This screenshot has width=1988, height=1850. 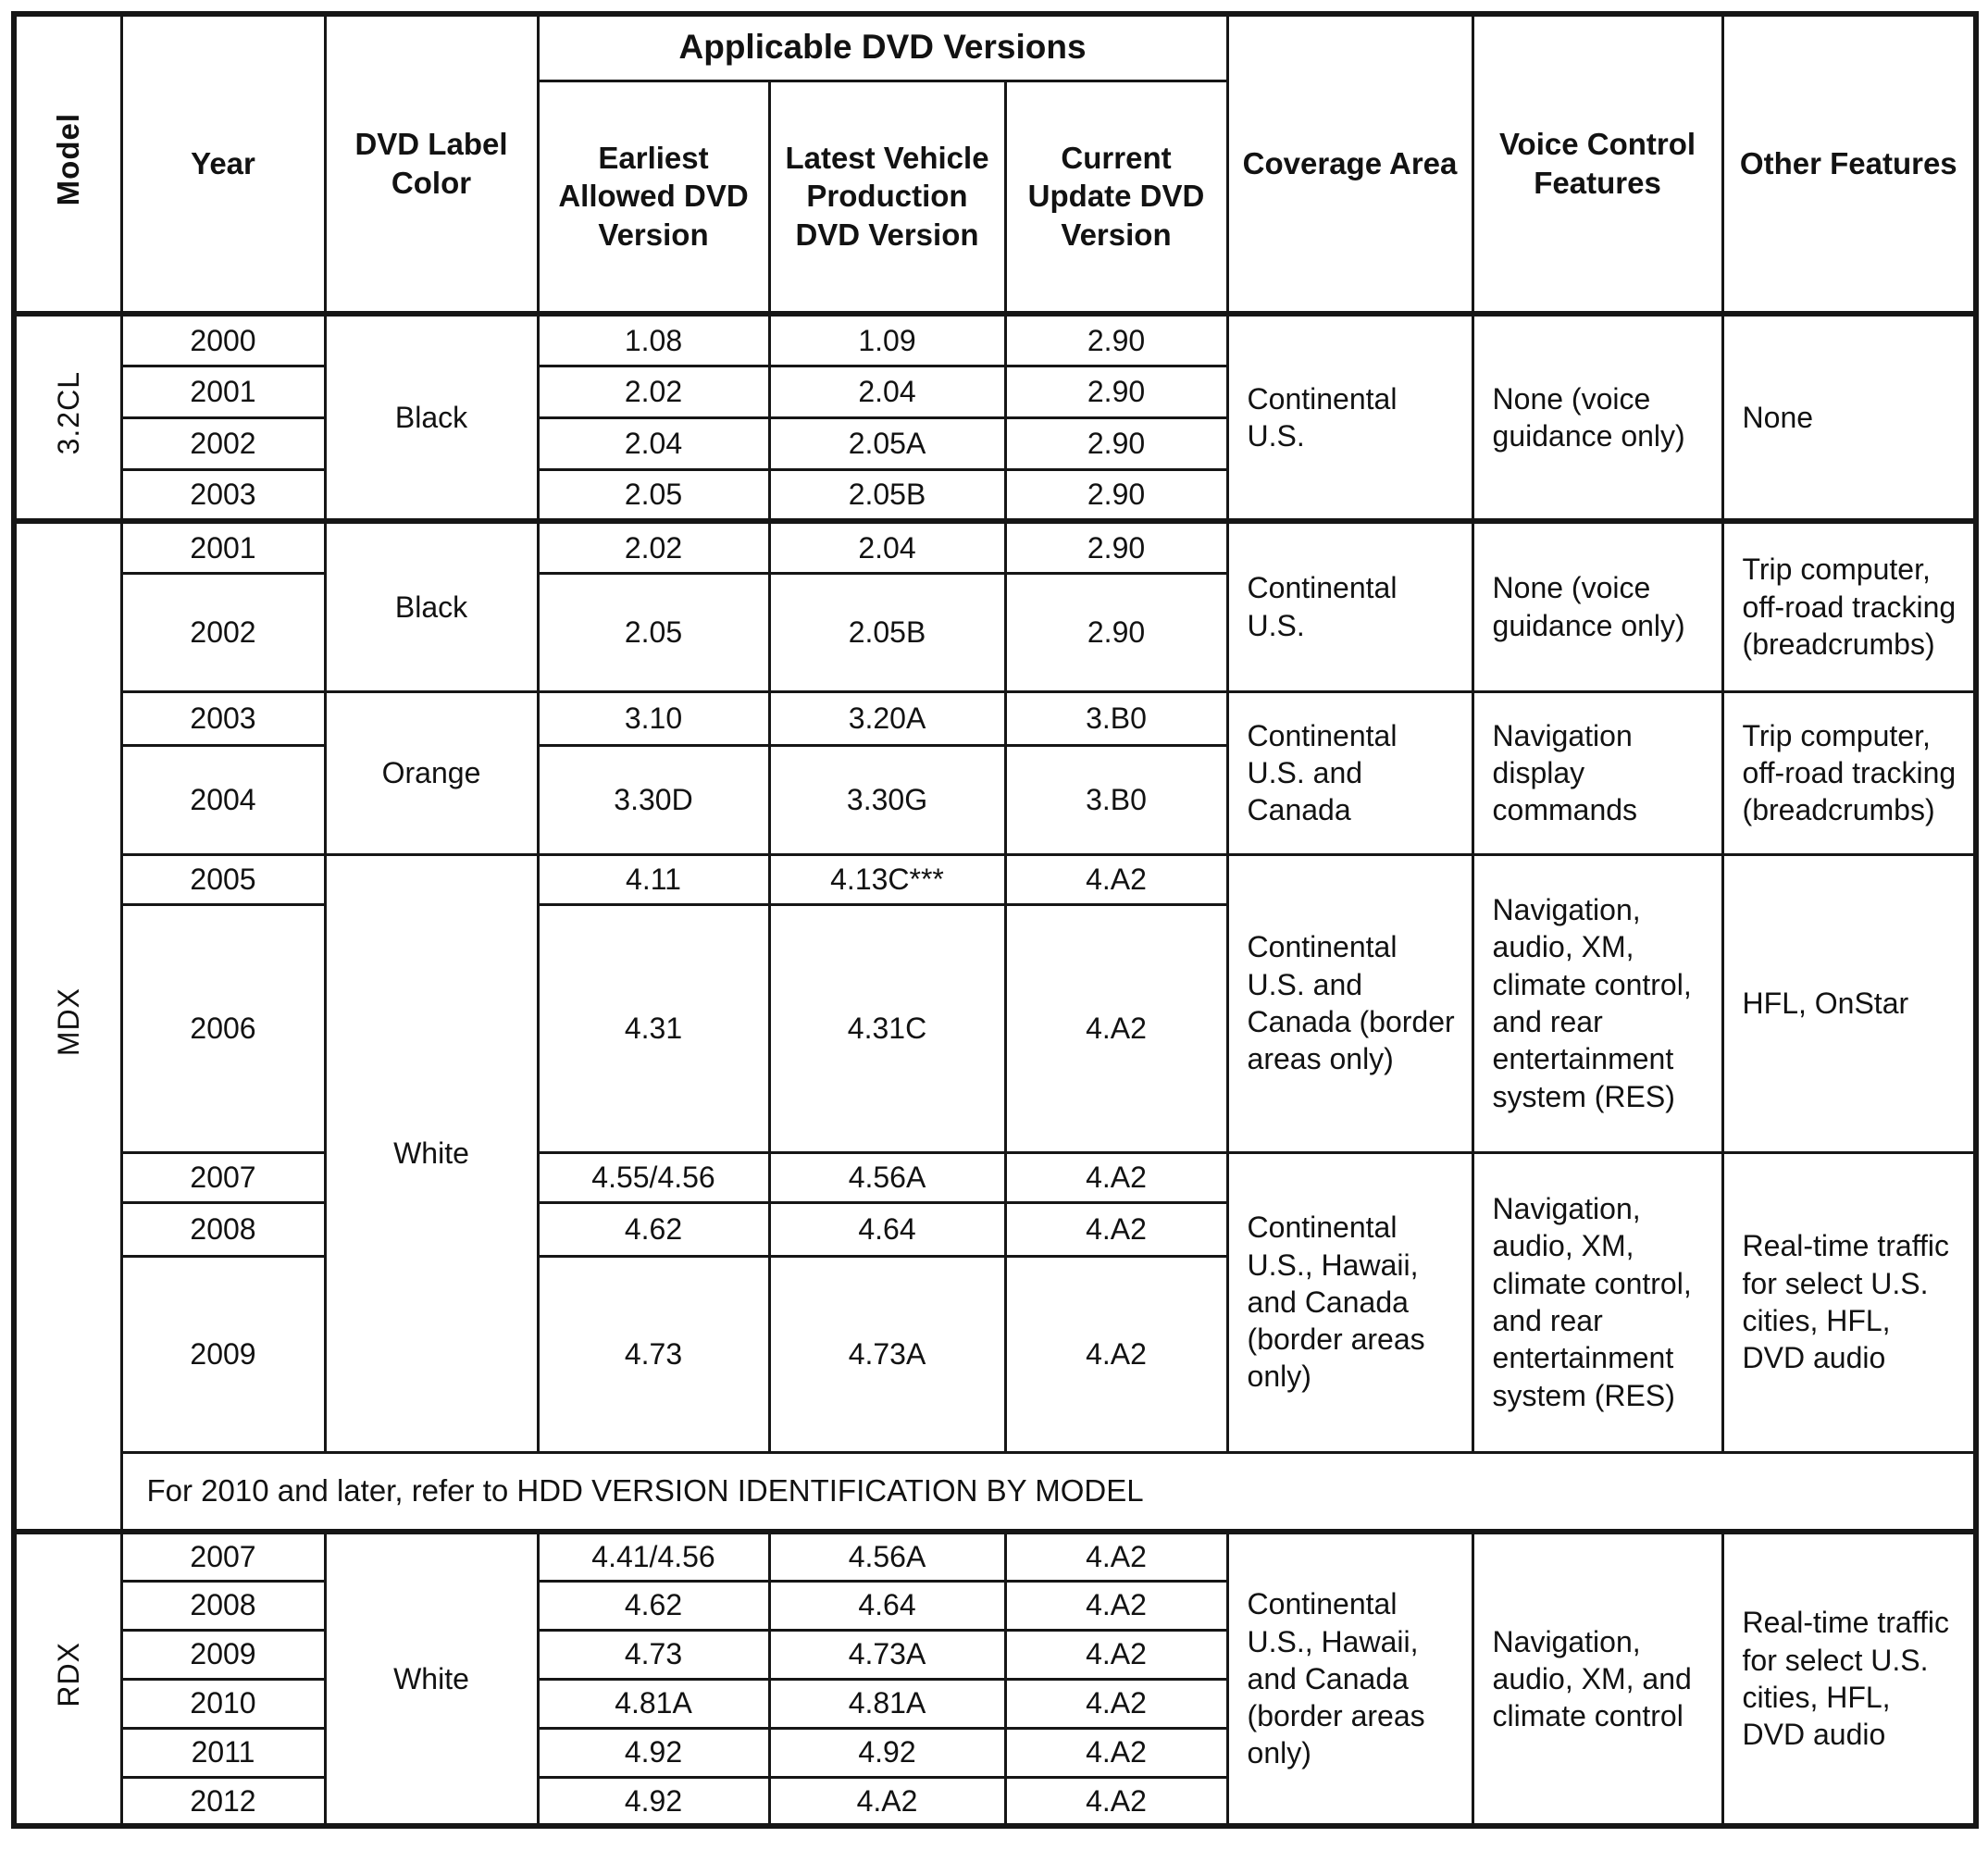 I want to click on cell-latest-version: 4.81A, so click(x=887, y=1703).